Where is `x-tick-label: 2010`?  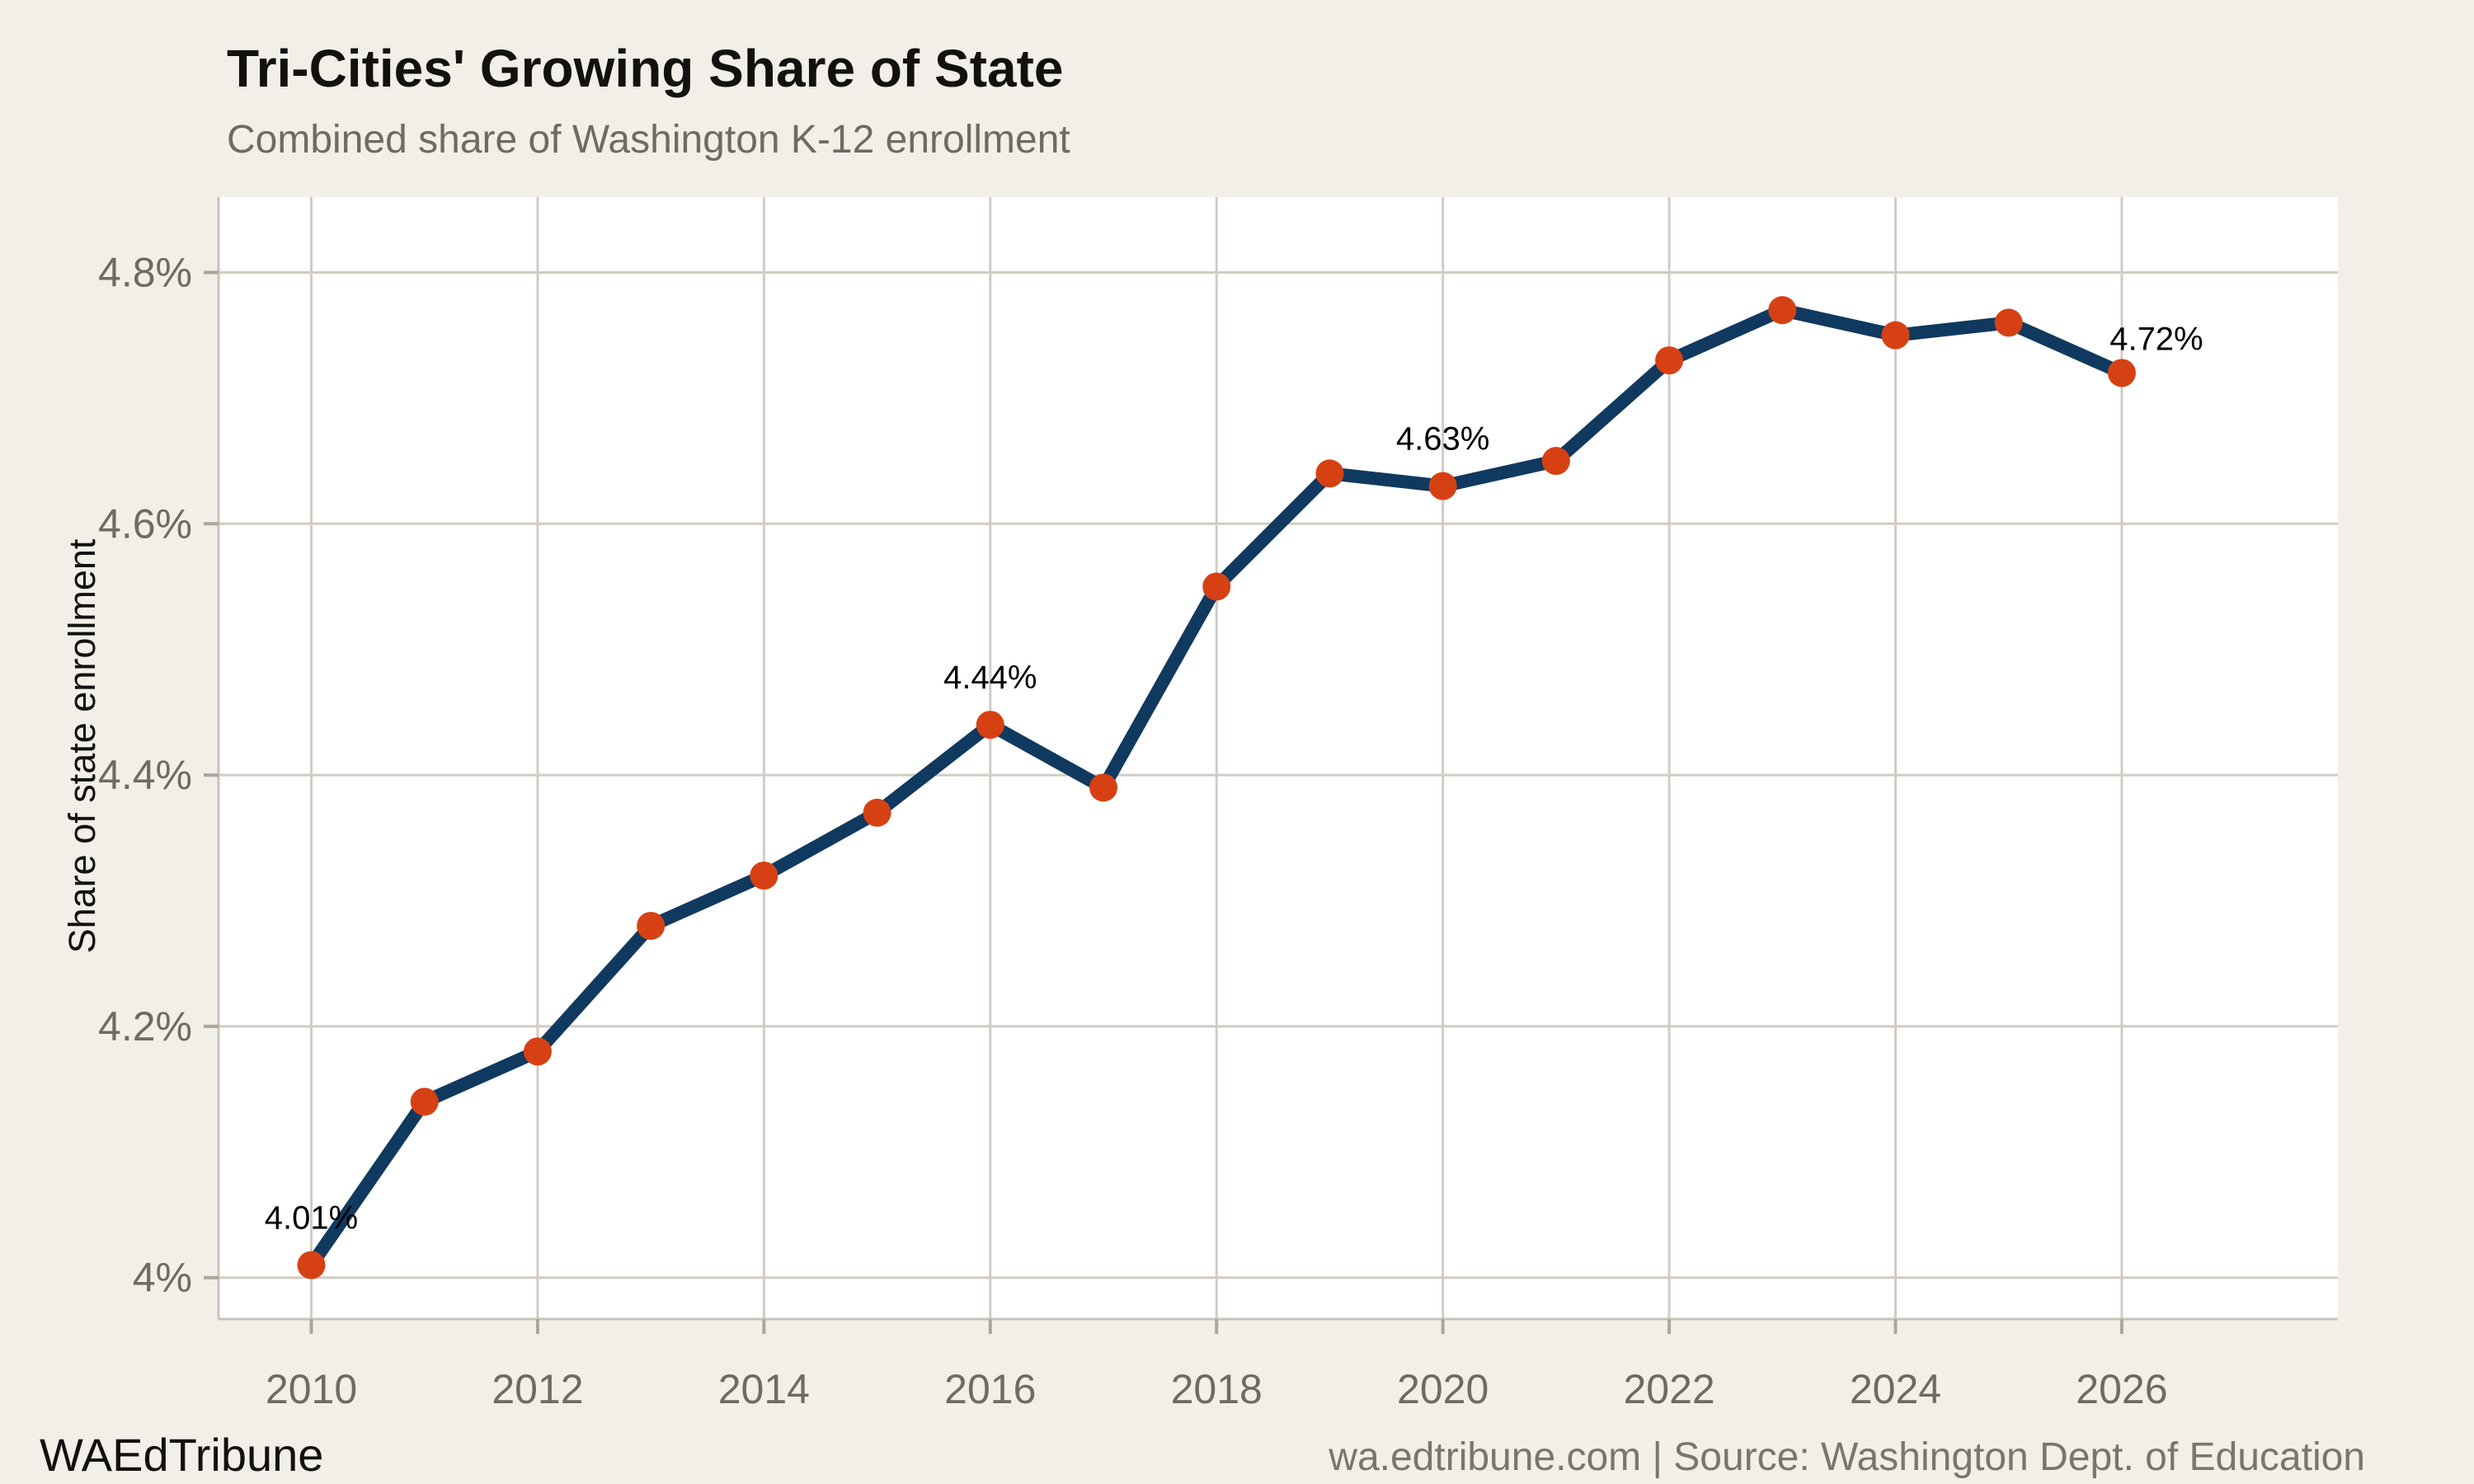 x-tick-label: 2010 is located at coordinates (311, 1389).